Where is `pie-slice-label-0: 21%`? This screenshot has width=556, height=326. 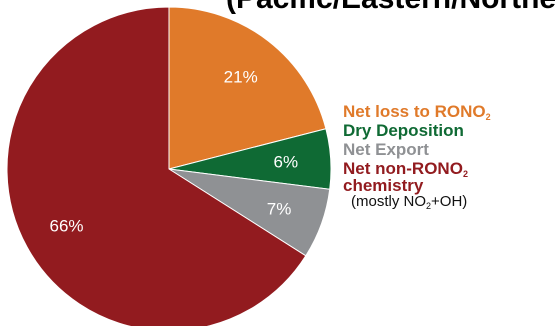
pie-slice-label-0: 21% is located at coordinates (241, 77).